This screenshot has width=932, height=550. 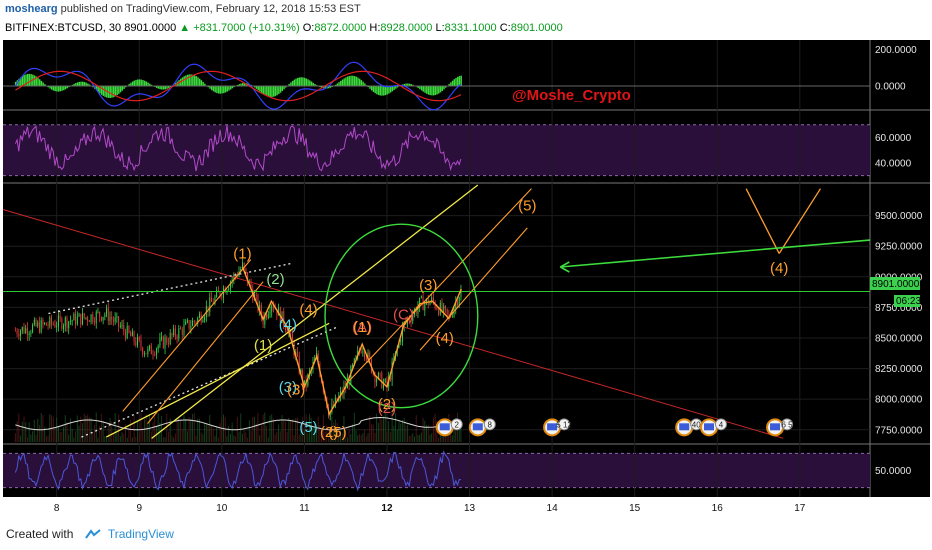 What do you see at coordinates (552, 427) in the screenshot?
I see `flag-icon-body` at bounding box center [552, 427].